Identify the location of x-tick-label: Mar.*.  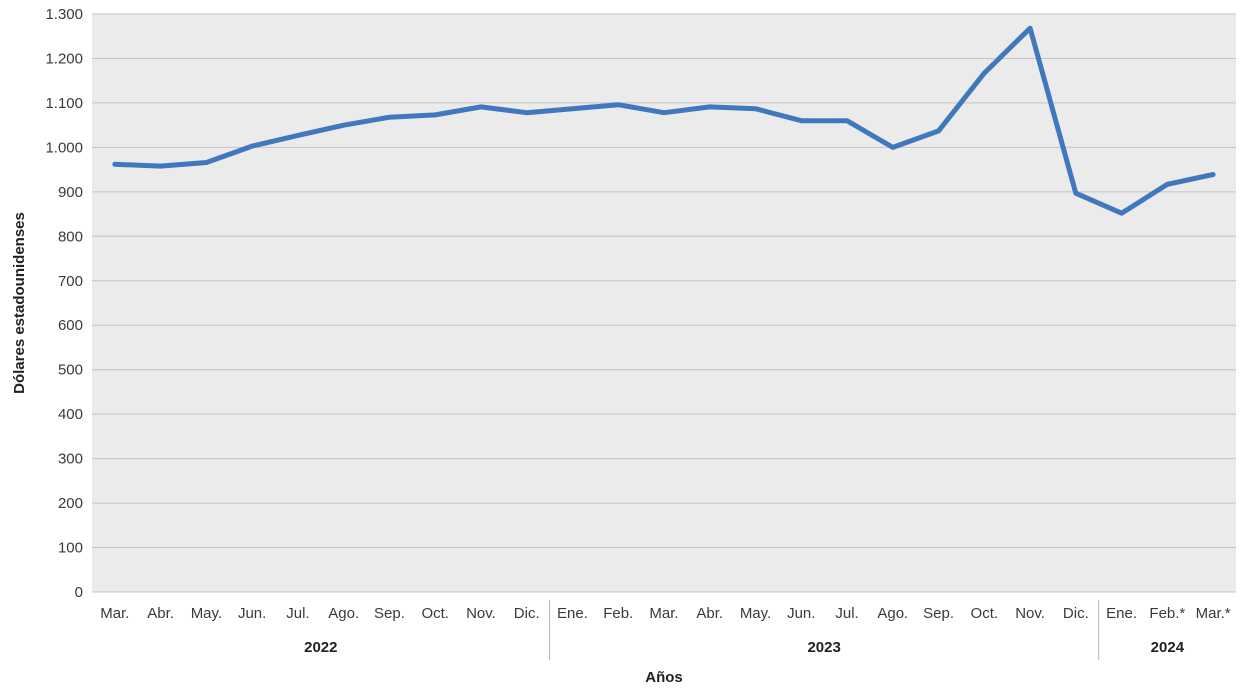
(1213, 613).